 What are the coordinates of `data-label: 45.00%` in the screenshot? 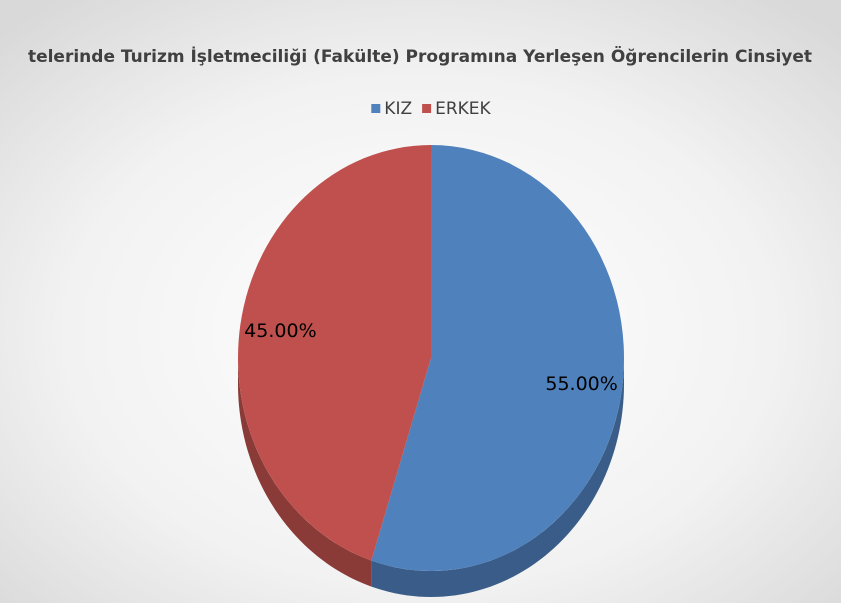 It's located at (280, 331).